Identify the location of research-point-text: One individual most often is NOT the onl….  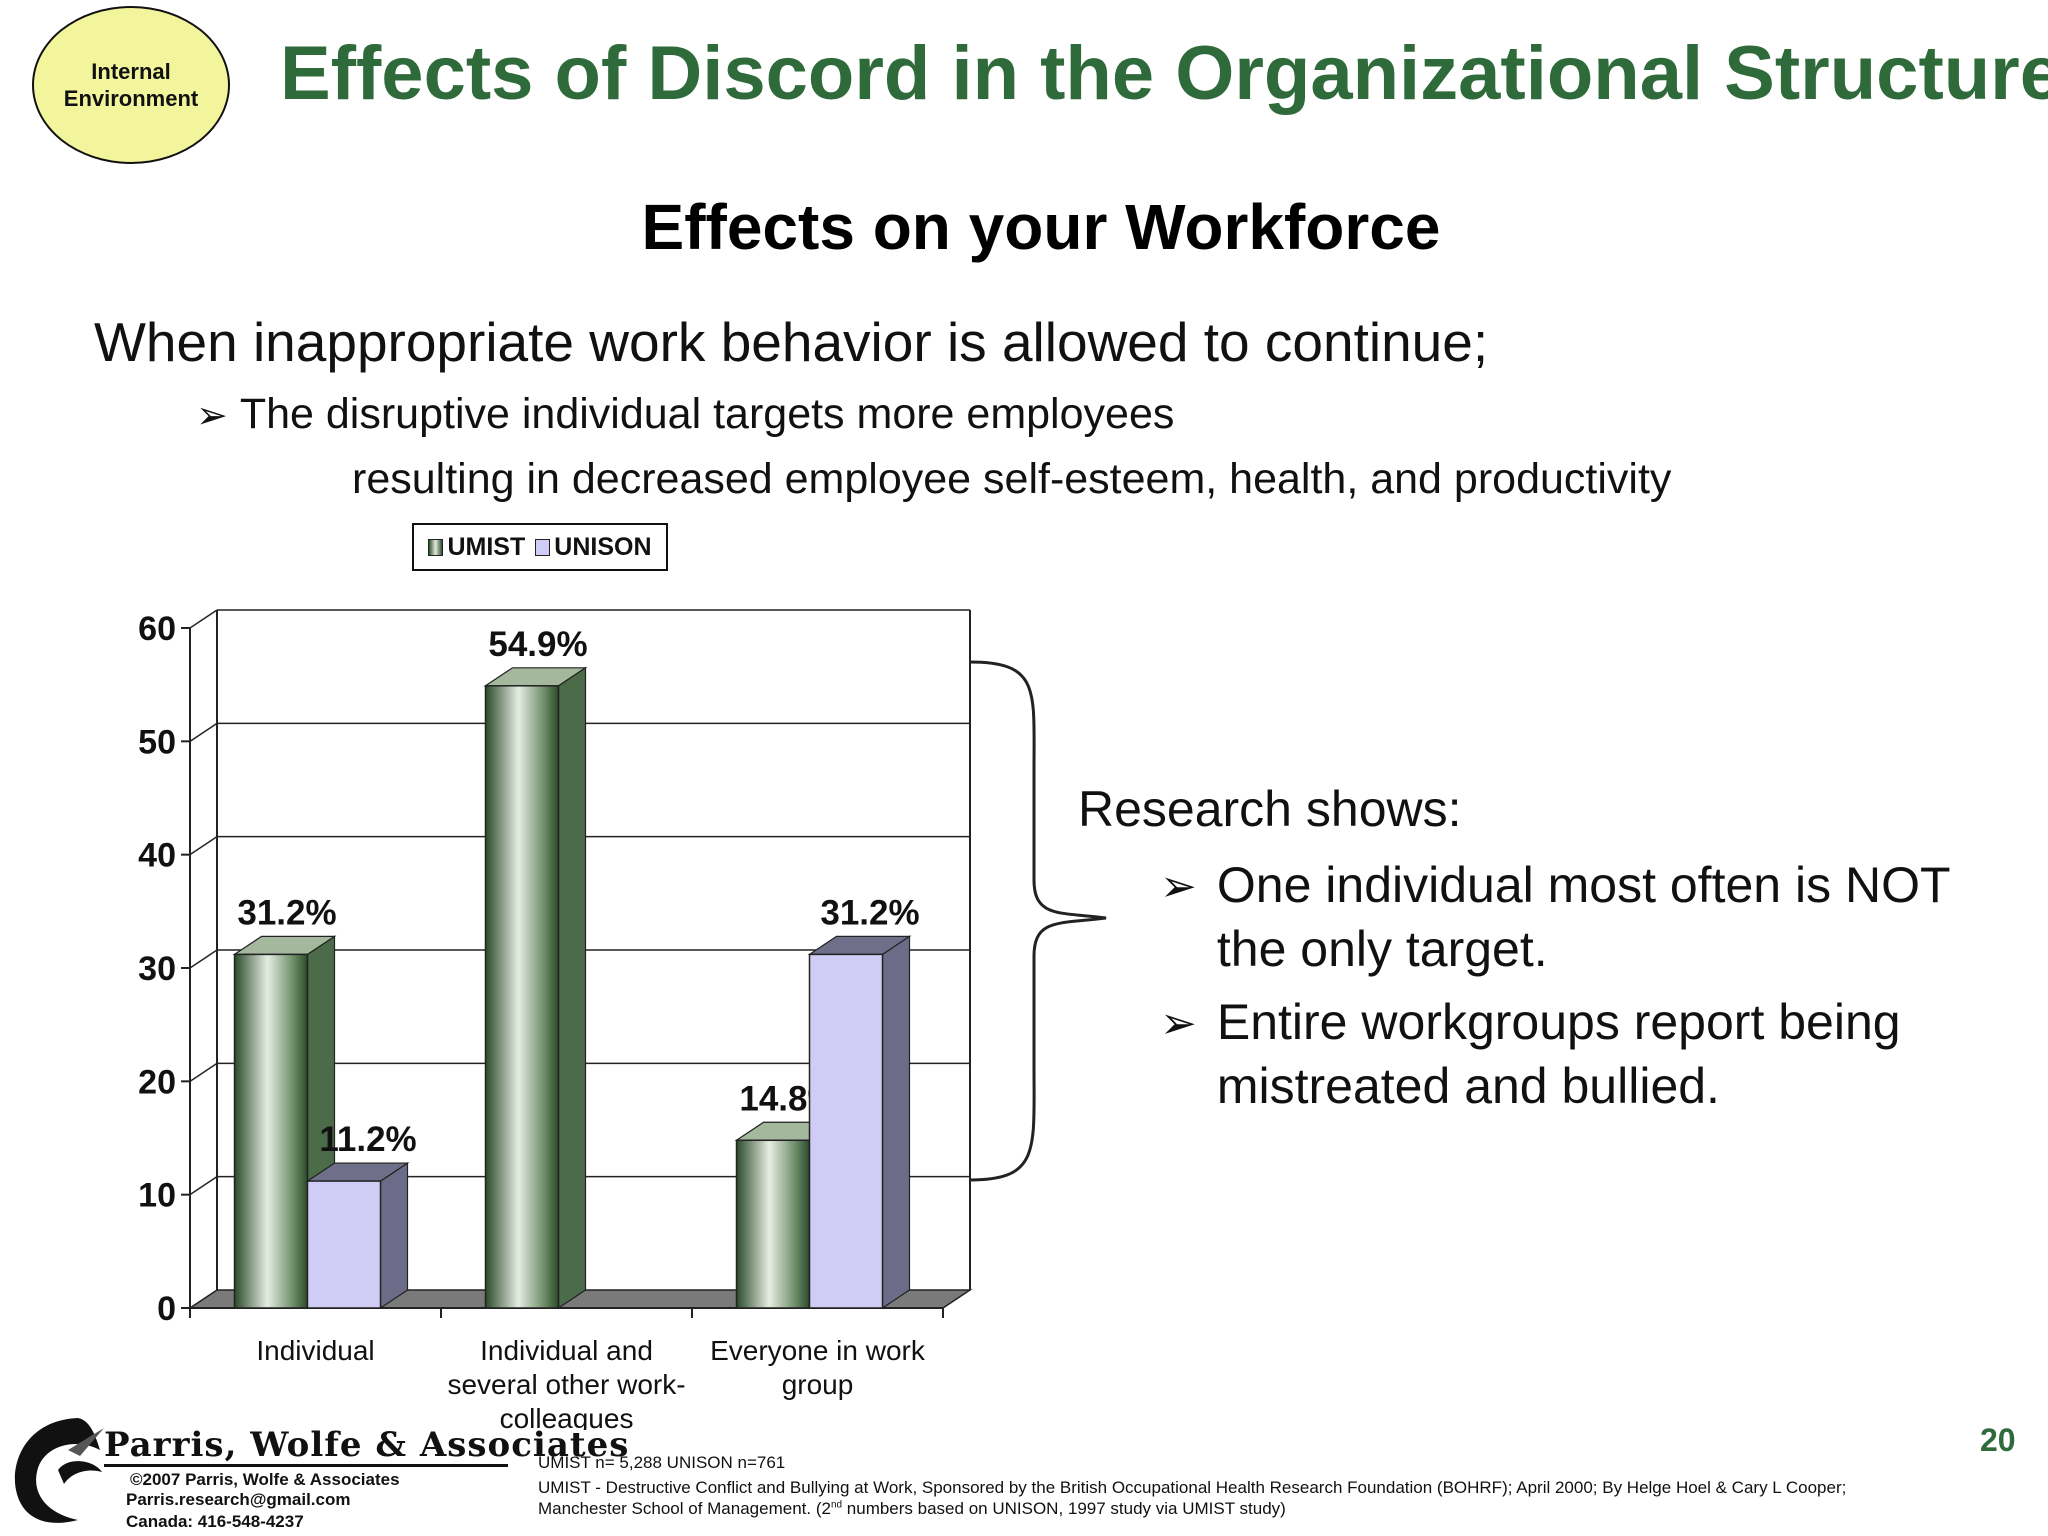
(1583, 917).